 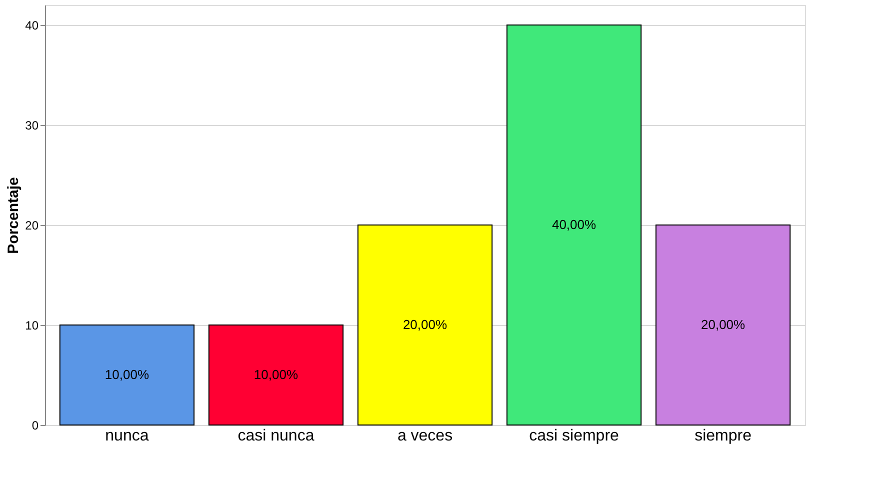 What do you see at coordinates (32, 225) in the screenshot?
I see `y-tick-label: 20` at bounding box center [32, 225].